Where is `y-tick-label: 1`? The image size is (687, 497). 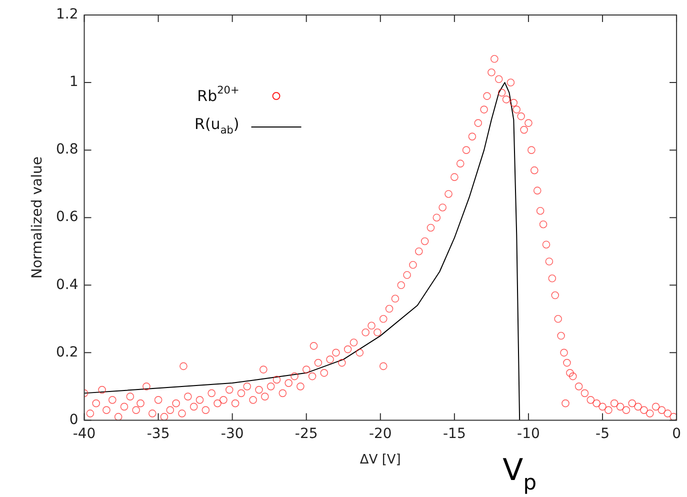 y-tick-label: 1 is located at coordinates (73, 82).